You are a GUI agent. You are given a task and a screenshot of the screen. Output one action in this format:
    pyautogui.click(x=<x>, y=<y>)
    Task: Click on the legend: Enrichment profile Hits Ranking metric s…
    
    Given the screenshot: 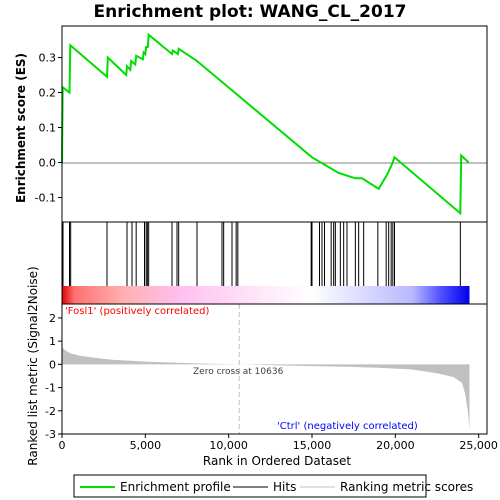 What is the action you would take?
    pyautogui.click(x=273, y=486)
    